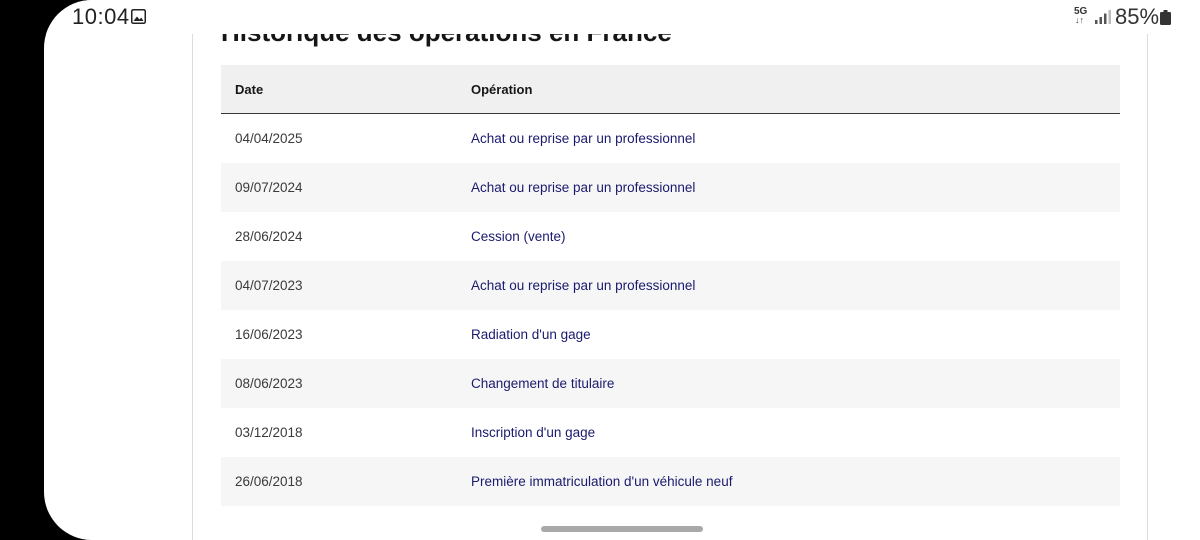  Describe the element at coordinates (339, 138) in the screenshot. I see `operation-date: 04/04/2025` at that location.